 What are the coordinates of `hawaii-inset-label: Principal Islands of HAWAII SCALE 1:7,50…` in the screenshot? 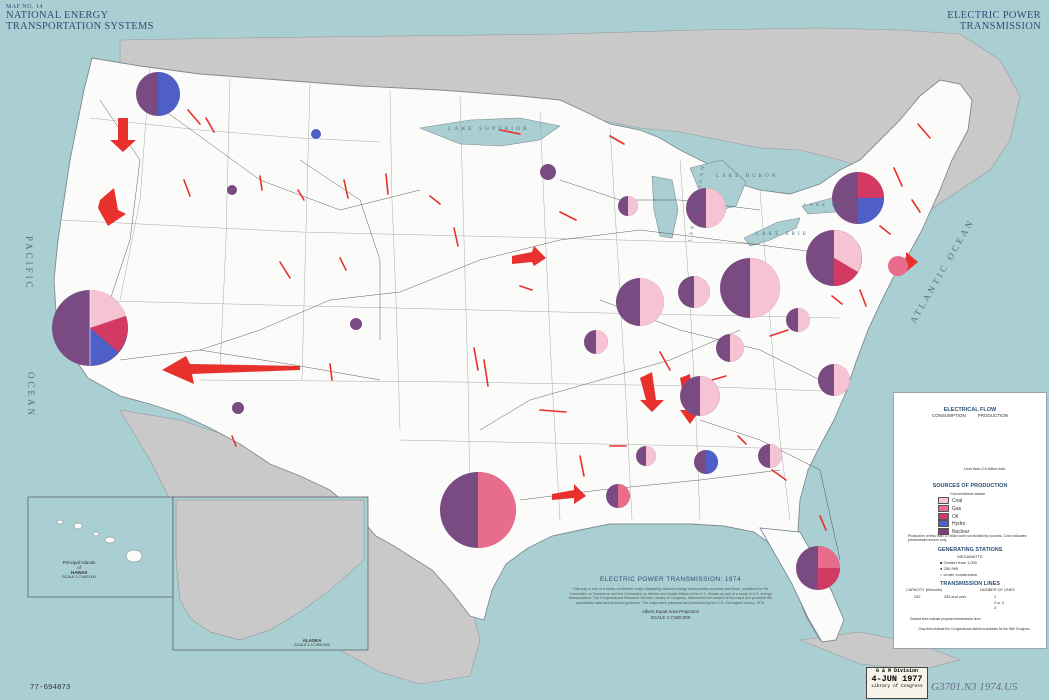 It's located at (79, 569).